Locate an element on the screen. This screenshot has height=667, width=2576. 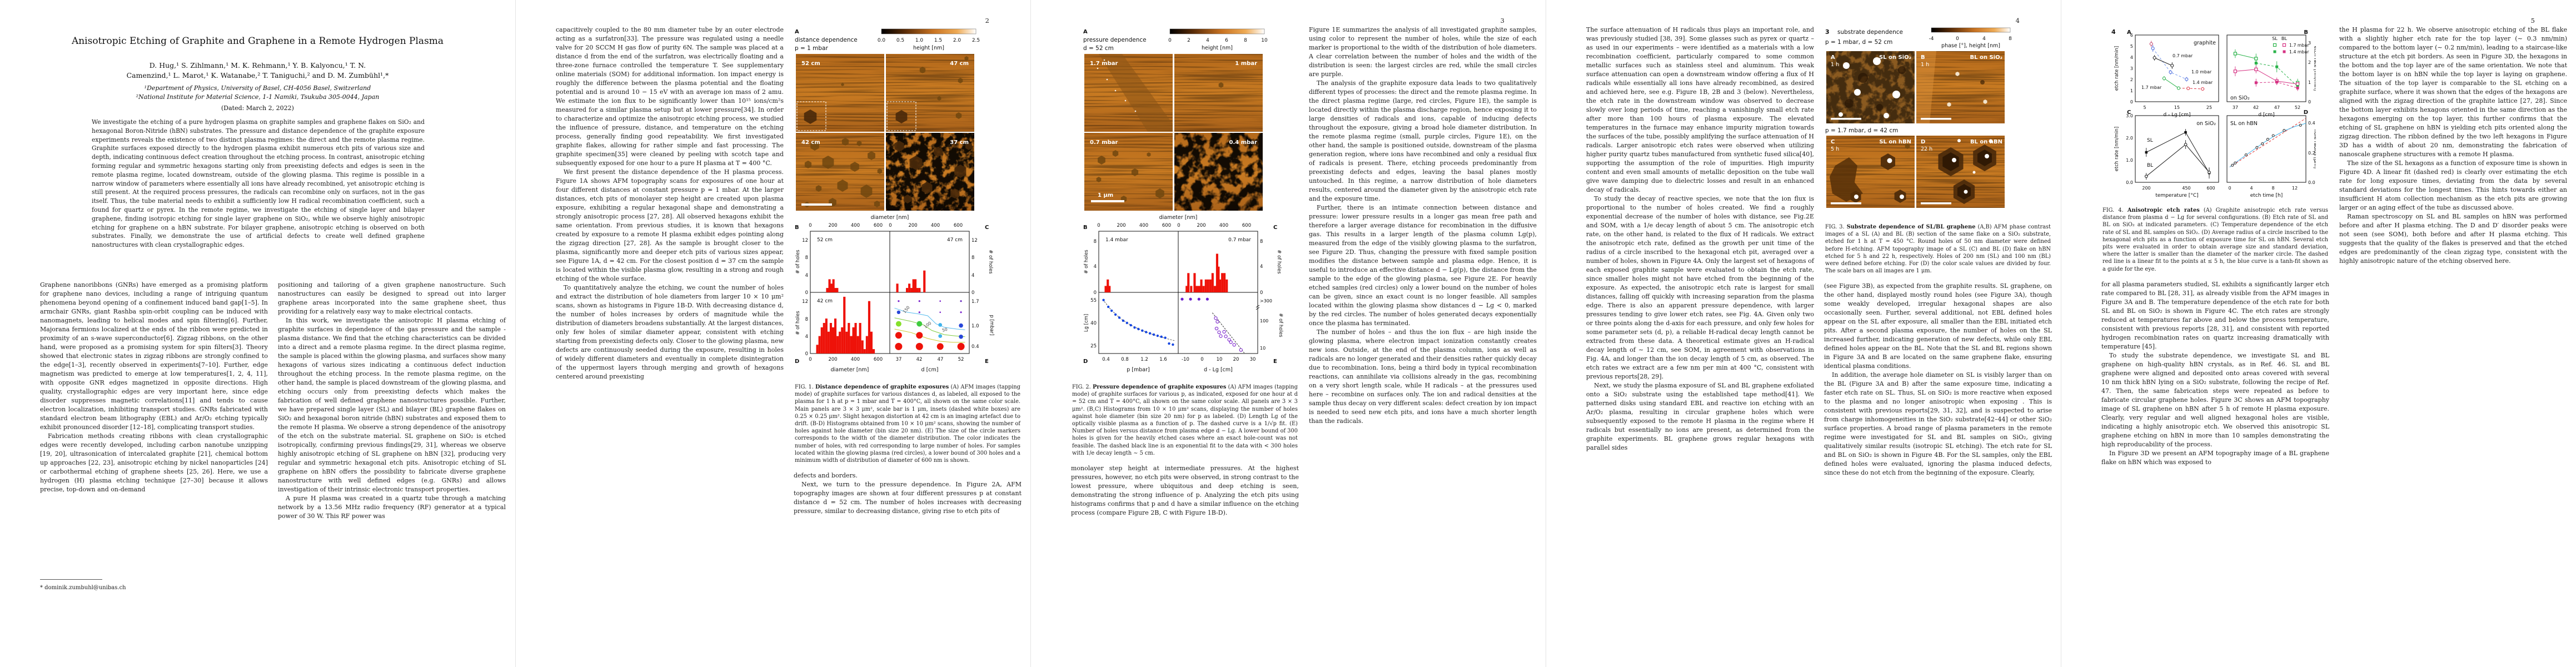
svg-text: 1.2 is located at coordinates (1144, 359).